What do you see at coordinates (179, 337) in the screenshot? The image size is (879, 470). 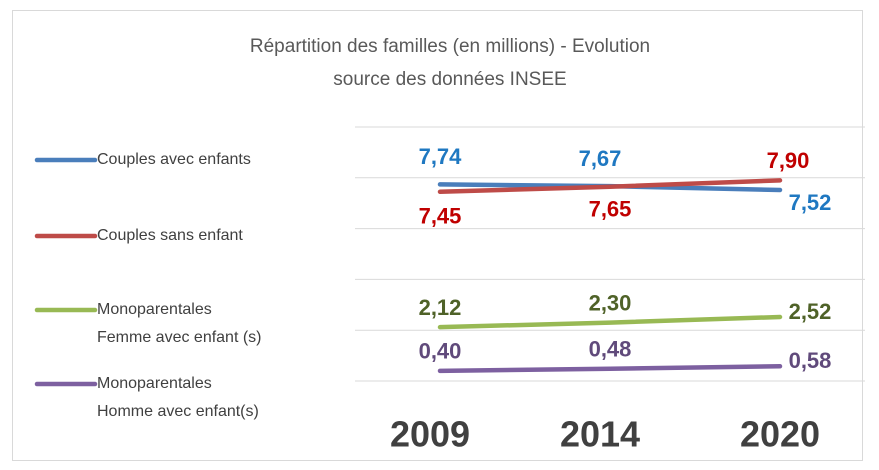 I see `legend-line: Femme avec enfant (s)` at bounding box center [179, 337].